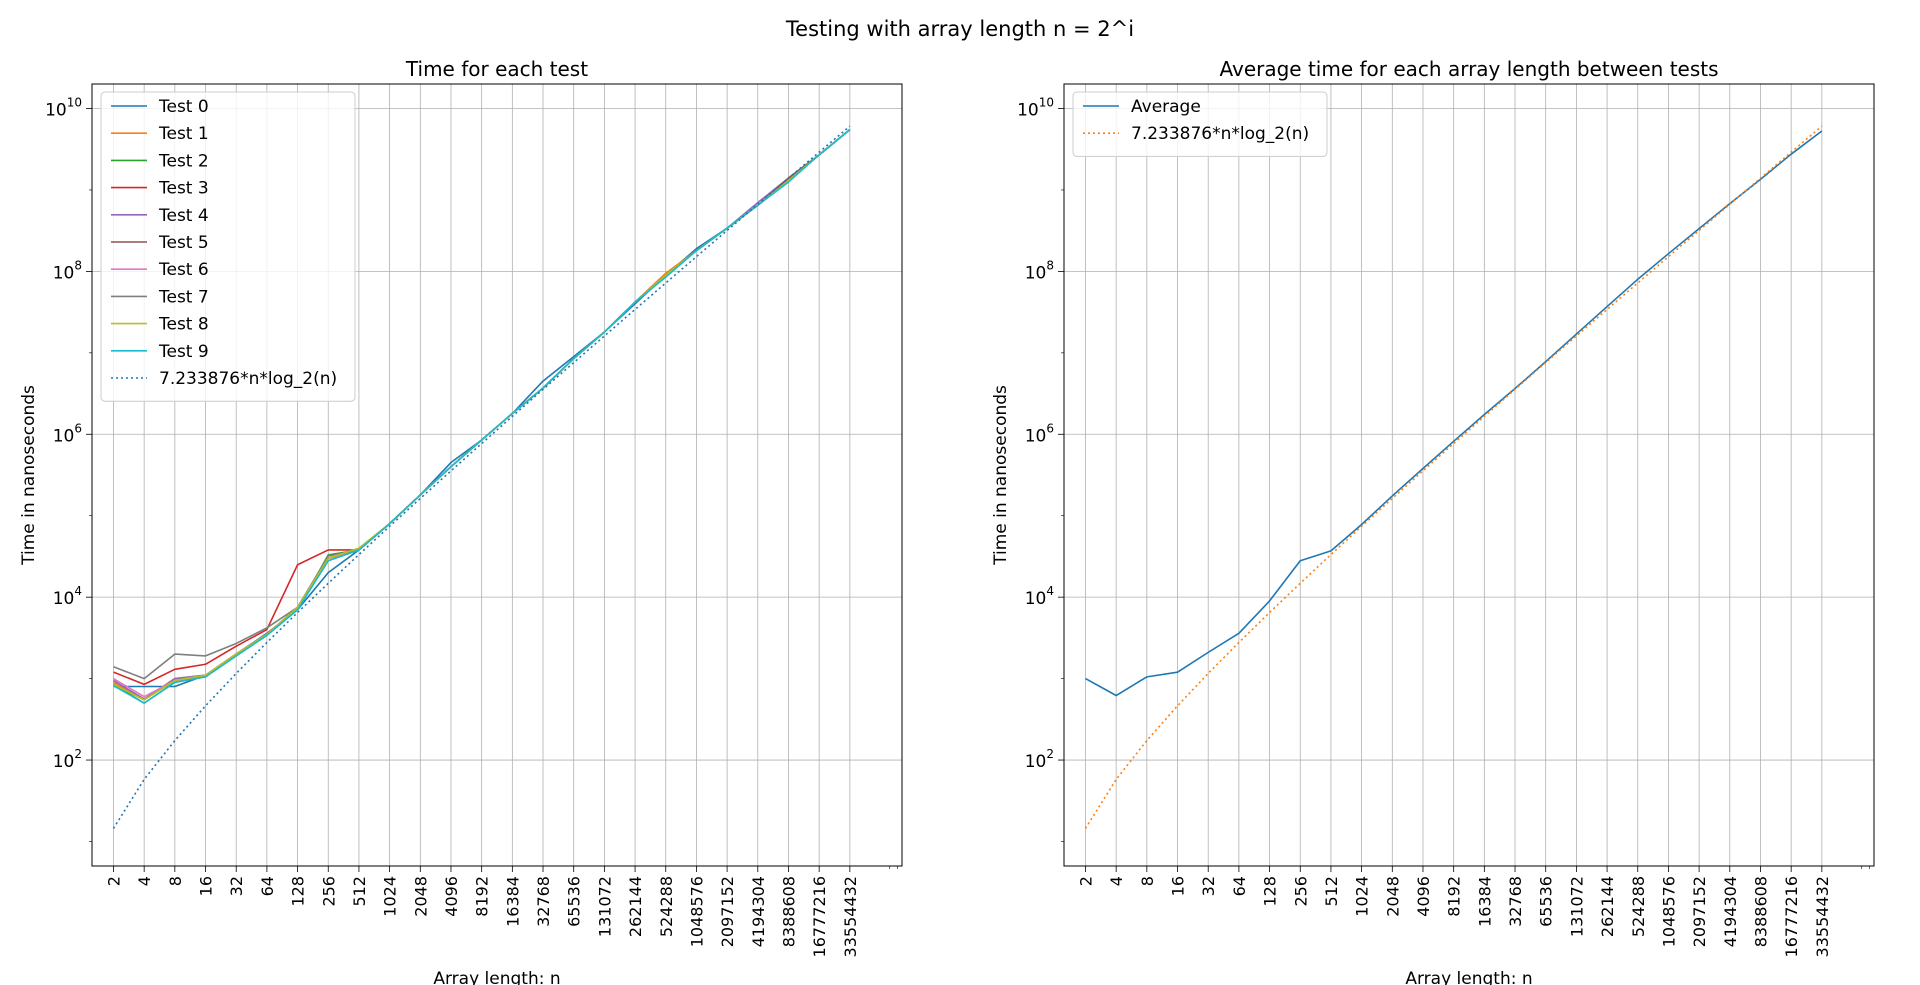  Describe the element at coordinates (183, 297) in the screenshot. I see `legend-label: Test 7` at that location.